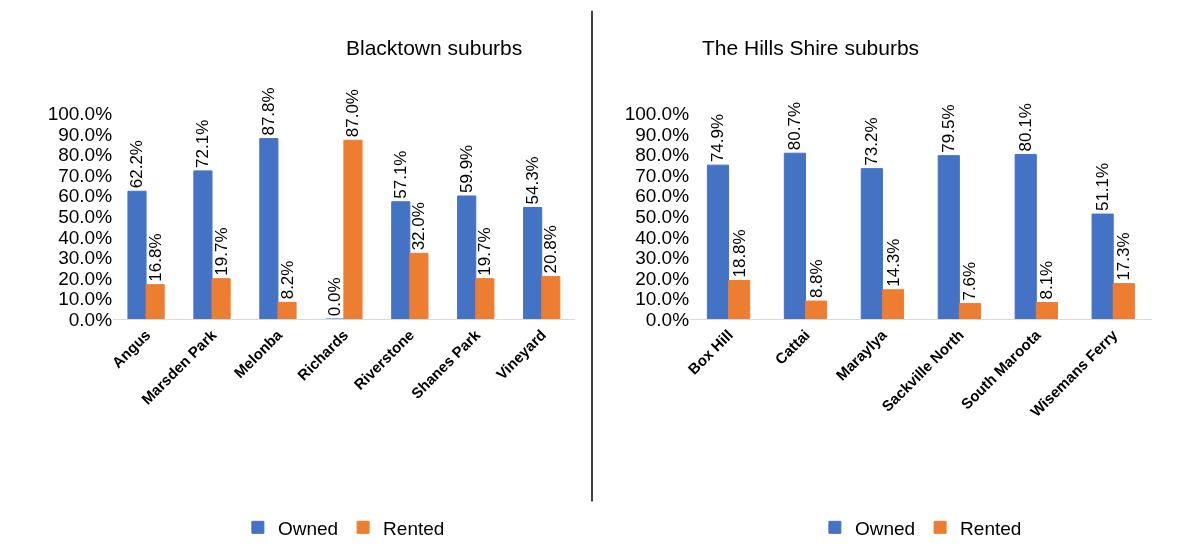 The width and height of the screenshot is (1179, 552). I want to click on y-tick-label: 0.0%, so click(90, 319).